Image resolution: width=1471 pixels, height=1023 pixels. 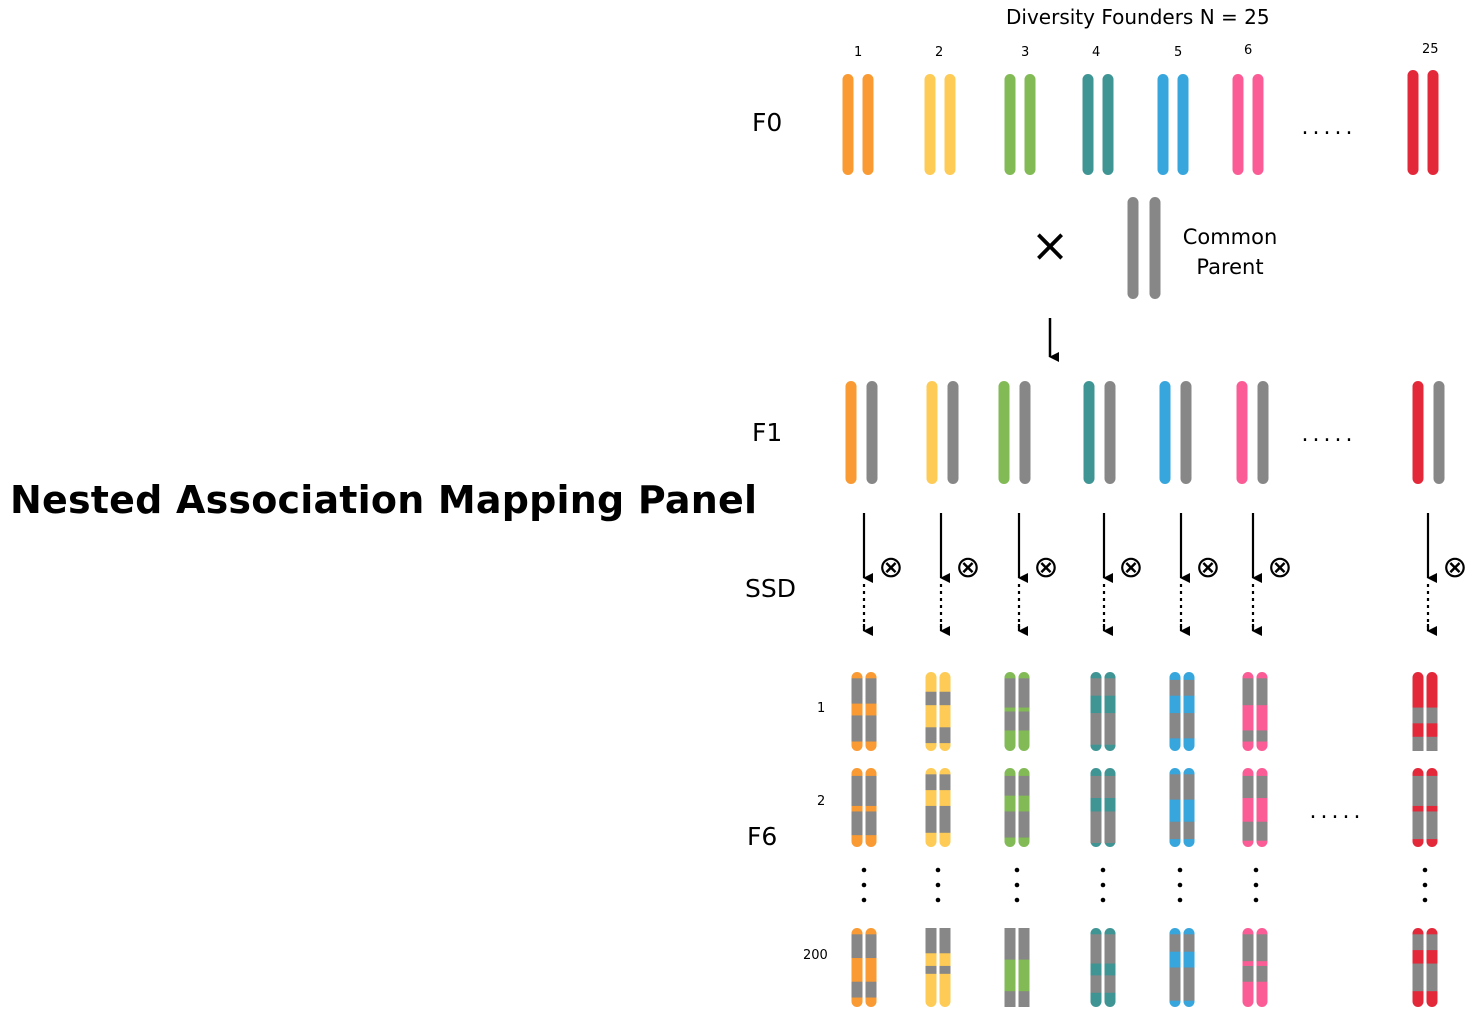 I want to click on founder-label-4: 4, so click(x=1096, y=52).